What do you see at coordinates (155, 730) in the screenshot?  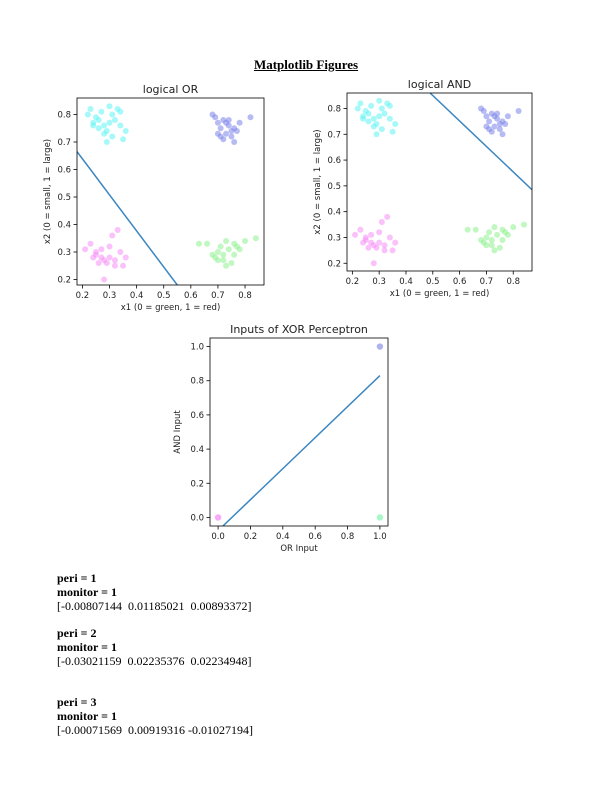 I see `weights-output: [-0.00071569 0.00919316 -0.01027194]` at bounding box center [155, 730].